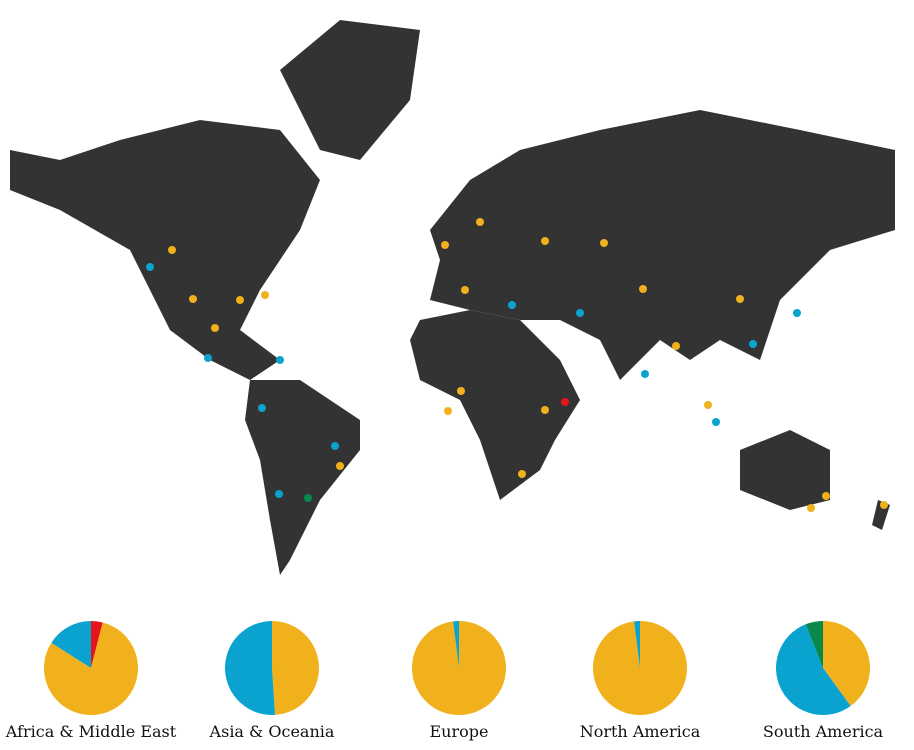 The width and height of the screenshot is (914, 750). Describe the element at coordinates (495, 405) in the screenshot. I see `africa` at that location.